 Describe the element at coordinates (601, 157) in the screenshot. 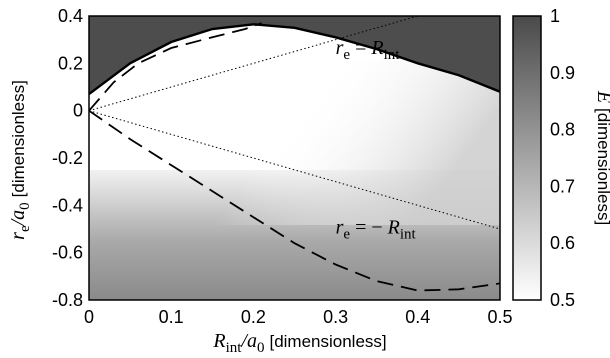

I see `colorbar-label: Ē[dimensionless]` at that location.